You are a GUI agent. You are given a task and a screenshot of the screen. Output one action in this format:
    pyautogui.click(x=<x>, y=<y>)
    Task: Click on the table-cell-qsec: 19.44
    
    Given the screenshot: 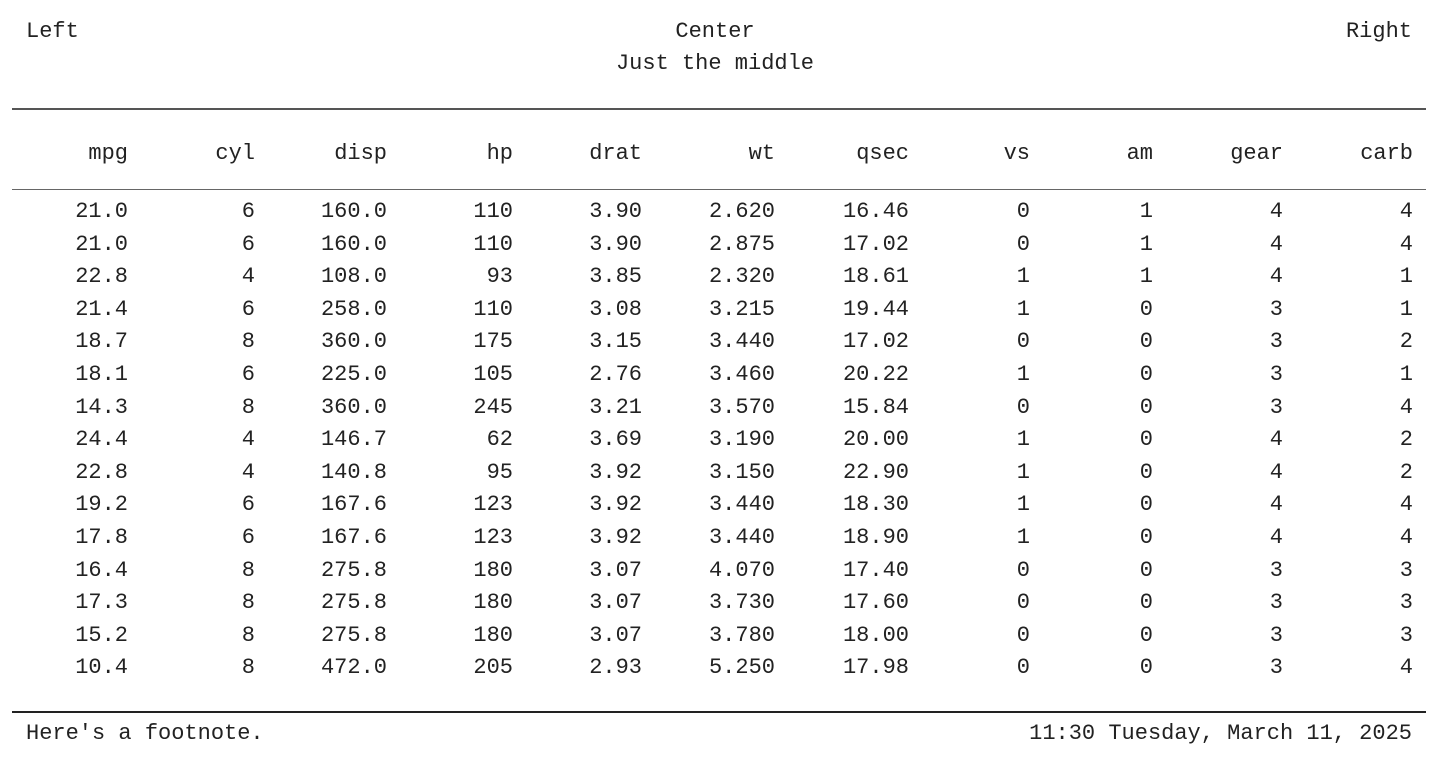 What is the action you would take?
    pyautogui.click(x=875, y=309)
    